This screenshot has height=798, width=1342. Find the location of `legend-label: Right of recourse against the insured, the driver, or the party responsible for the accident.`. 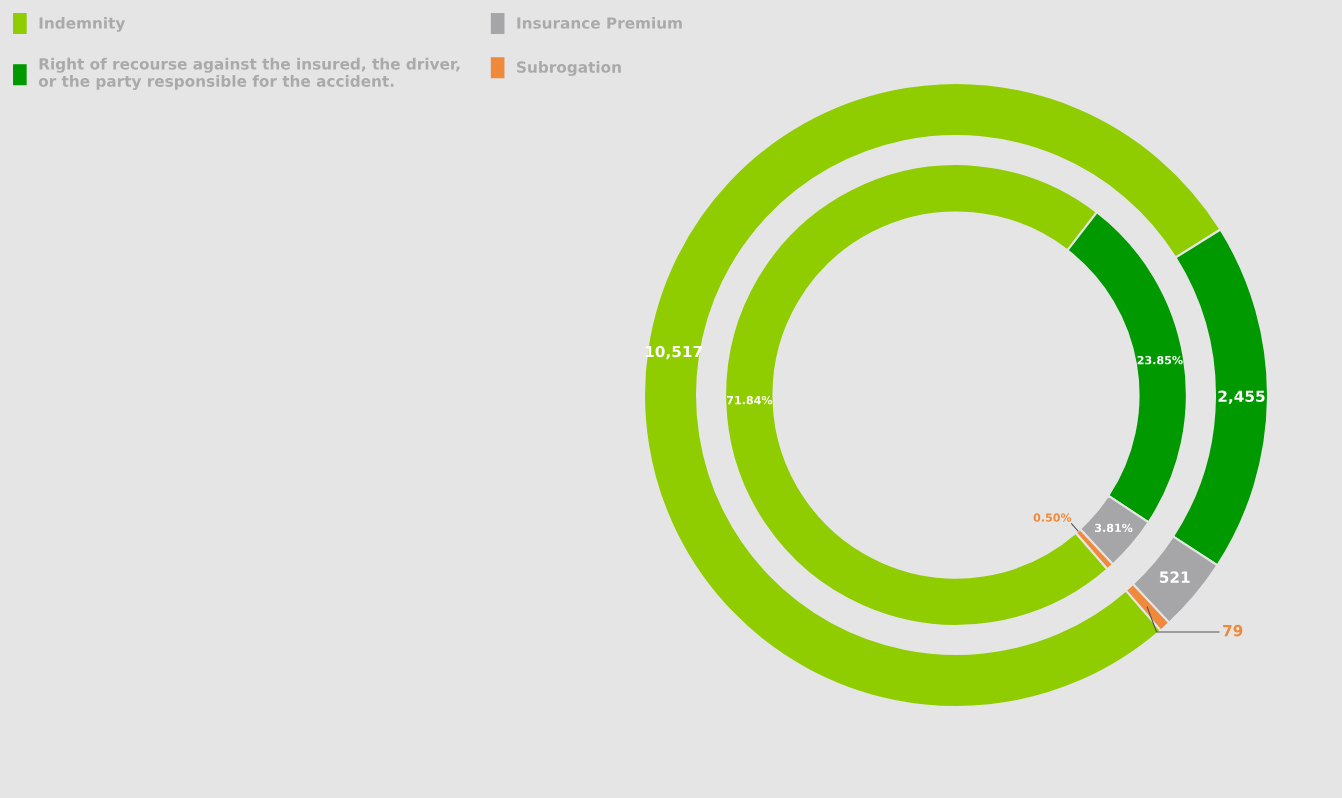

legend-label: Right of recourse against the insured, the driver, or the party responsible for the accident. is located at coordinates (249, 73).